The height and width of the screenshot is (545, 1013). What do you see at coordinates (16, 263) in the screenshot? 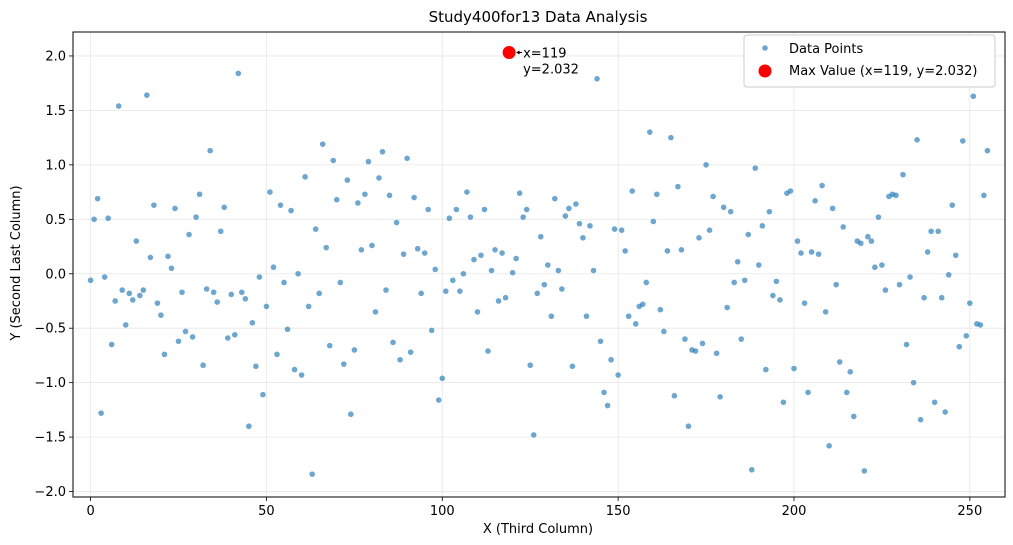
I see `y-axis-label: Y (Second Last Column)` at bounding box center [16, 263].